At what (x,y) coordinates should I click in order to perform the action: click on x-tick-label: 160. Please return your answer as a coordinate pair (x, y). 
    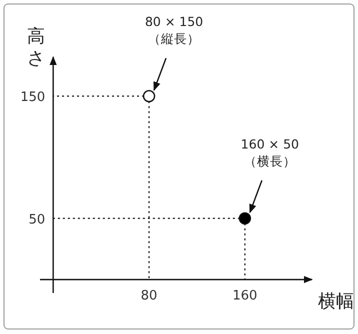
    Looking at the image, I should click on (245, 296).